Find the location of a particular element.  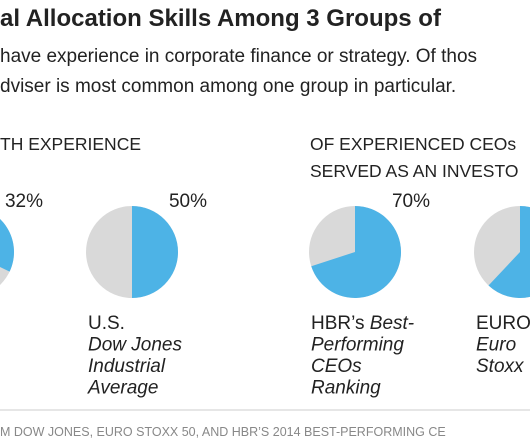

pie-label-part: EURO is located at coordinates (503, 323).